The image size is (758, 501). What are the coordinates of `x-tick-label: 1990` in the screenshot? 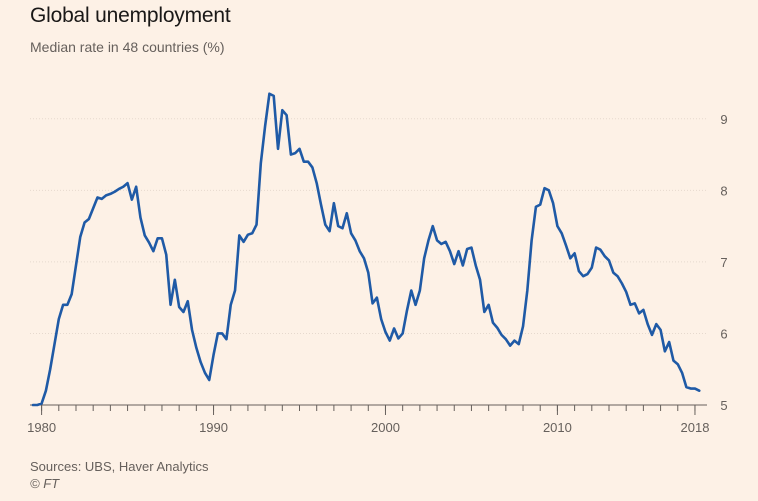 It's located at (213, 427).